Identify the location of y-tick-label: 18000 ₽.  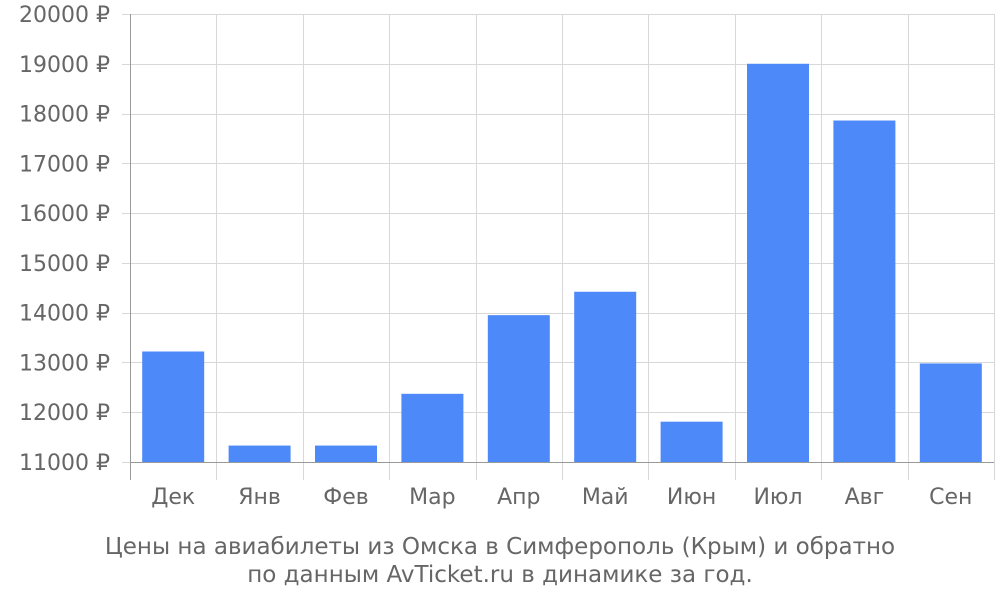
(64, 115).